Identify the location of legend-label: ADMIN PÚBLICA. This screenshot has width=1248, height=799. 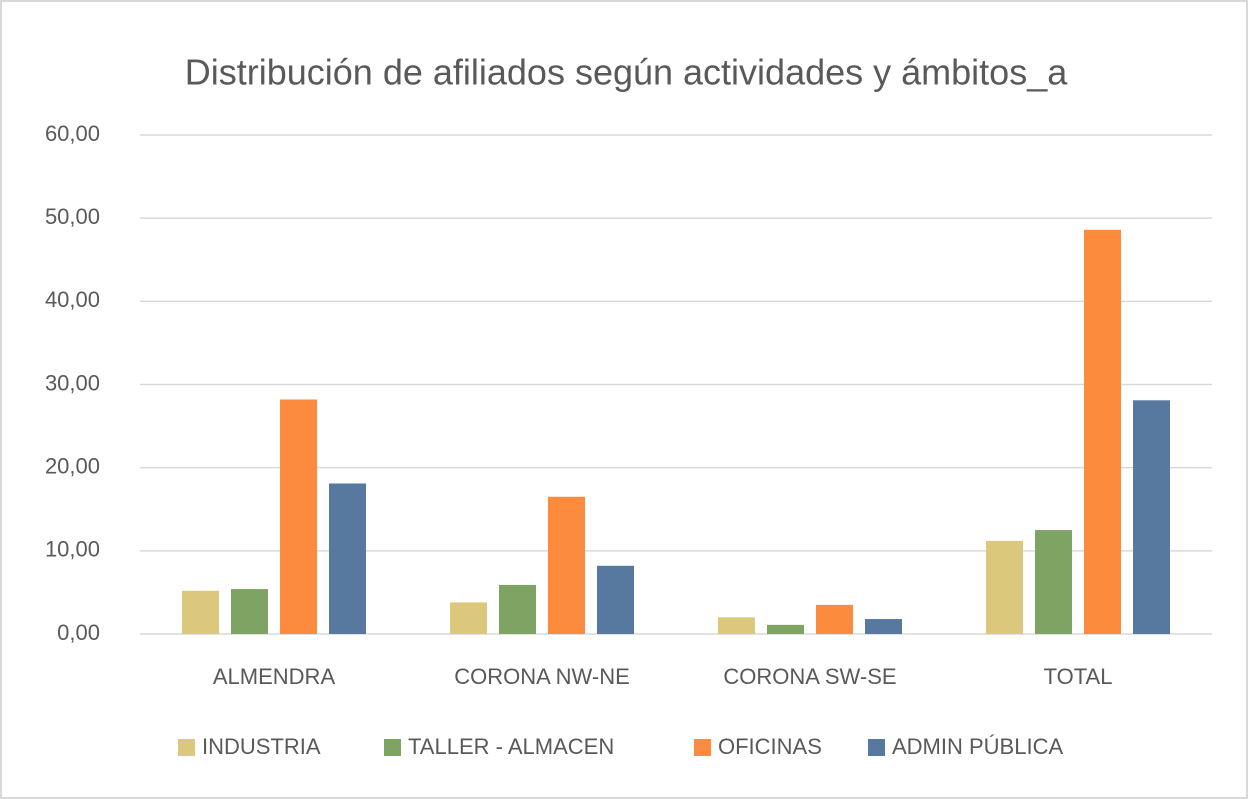
(977, 746).